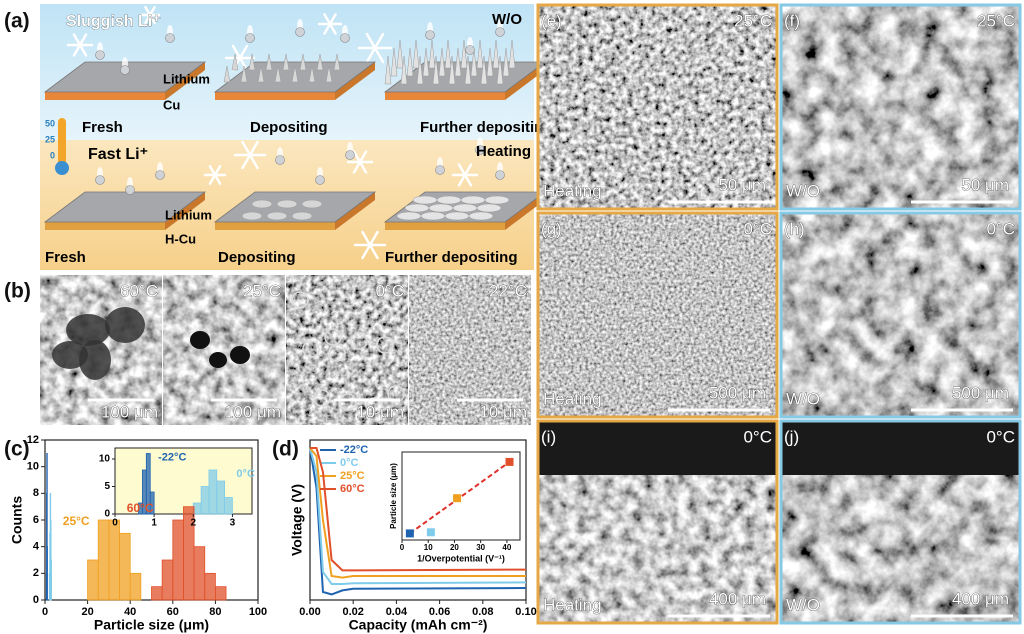 Image resolution: width=1024 pixels, height=634 pixels. Describe the element at coordinates (460, 498) in the screenshot. I see `trend-line` at that location.